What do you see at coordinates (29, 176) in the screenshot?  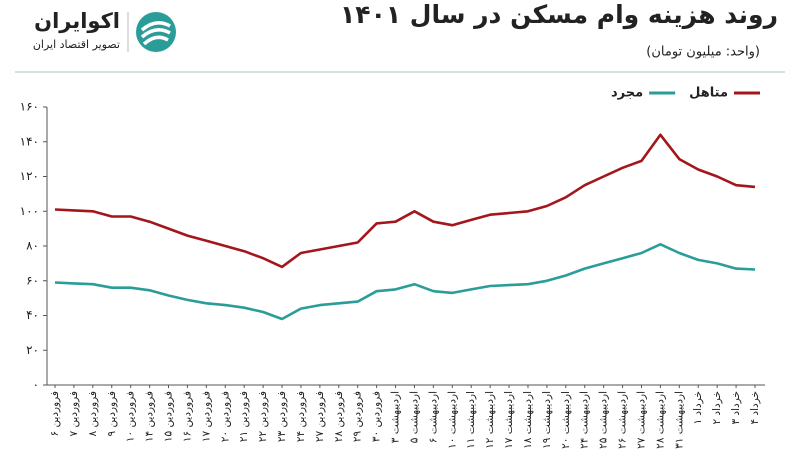 I see `y-tick-label: ۱۲۰` at bounding box center [29, 176].